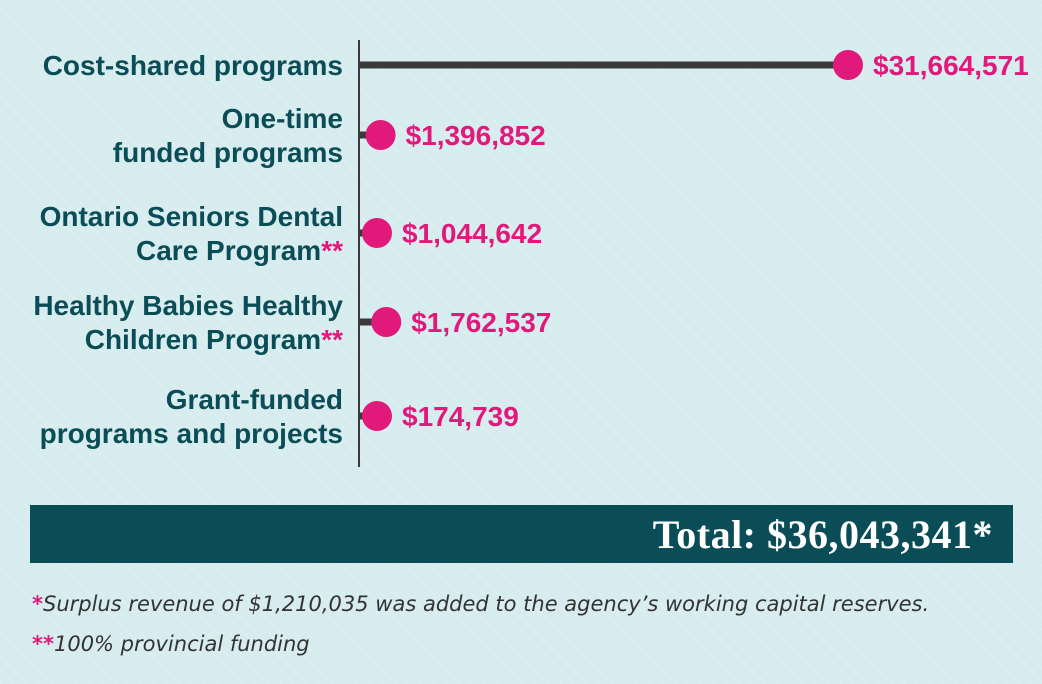 This screenshot has width=1042, height=684. What do you see at coordinates (476, 135) in the screenshot?
I see `value-label: $1,396,852` at bounding box center [476, 135].